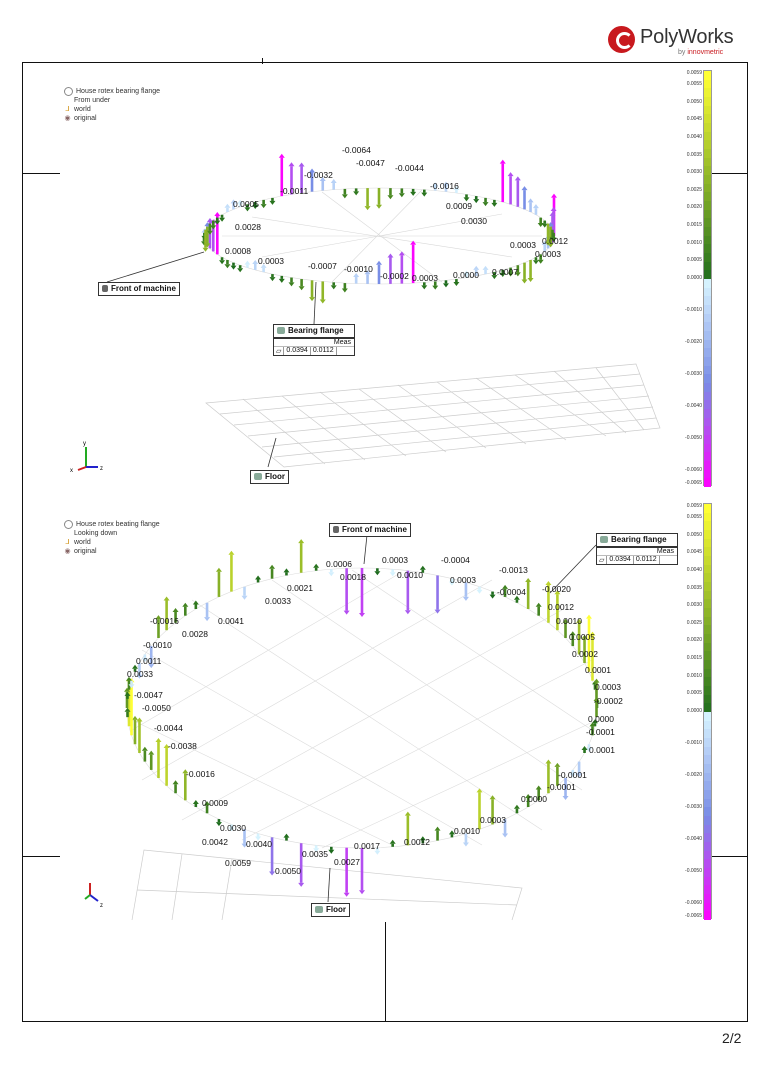 The image size is (763, 1080). I want to click on value-label: -0.0016, so click(200, 774).